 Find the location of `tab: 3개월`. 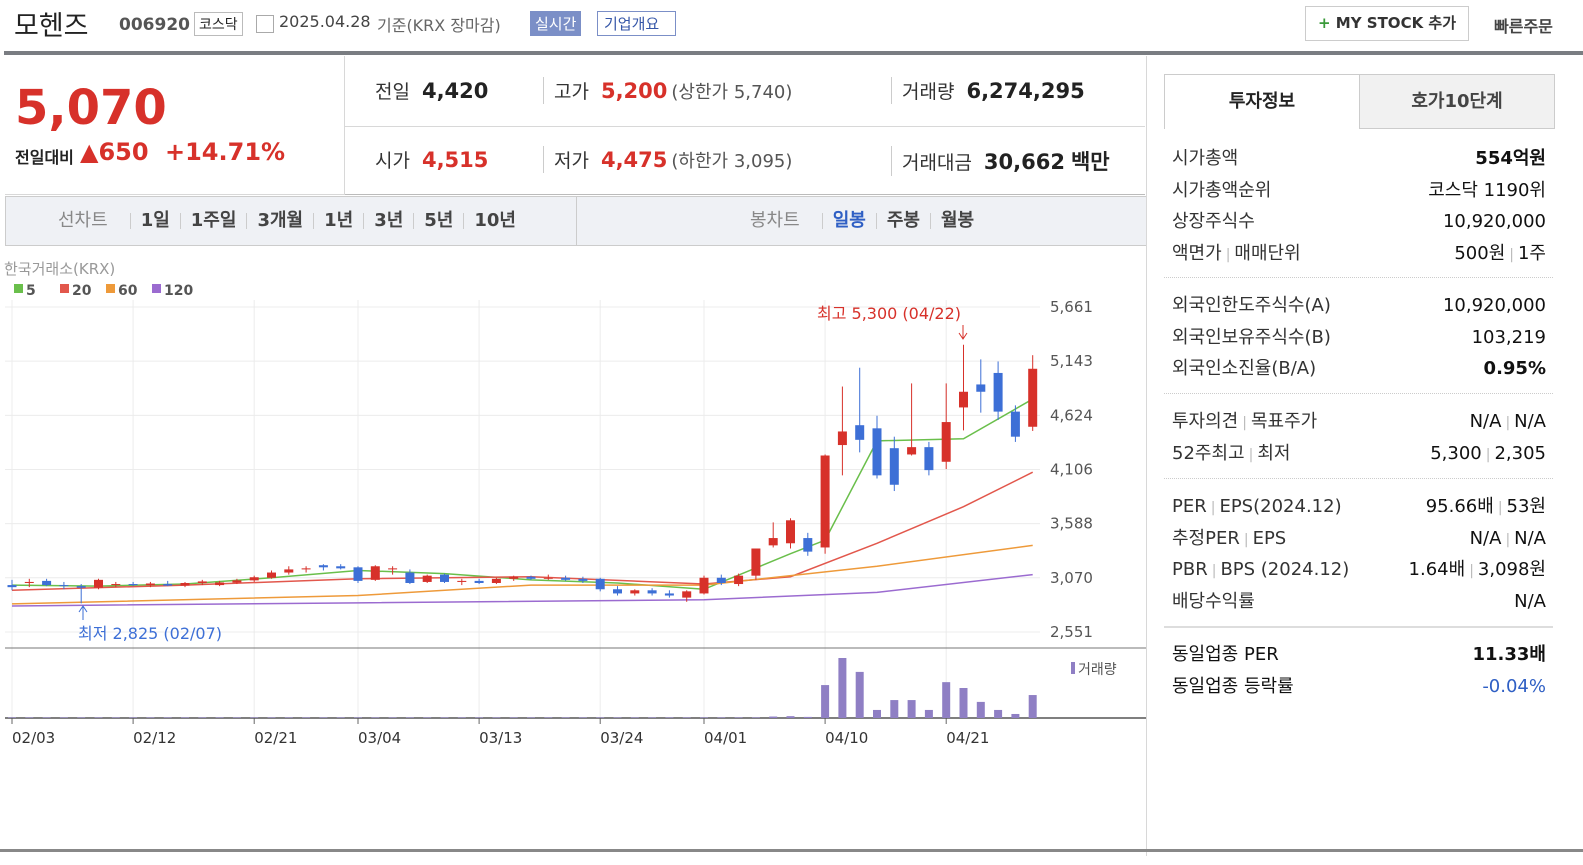

tab: 3개월 is located at coordinates (279, 221).